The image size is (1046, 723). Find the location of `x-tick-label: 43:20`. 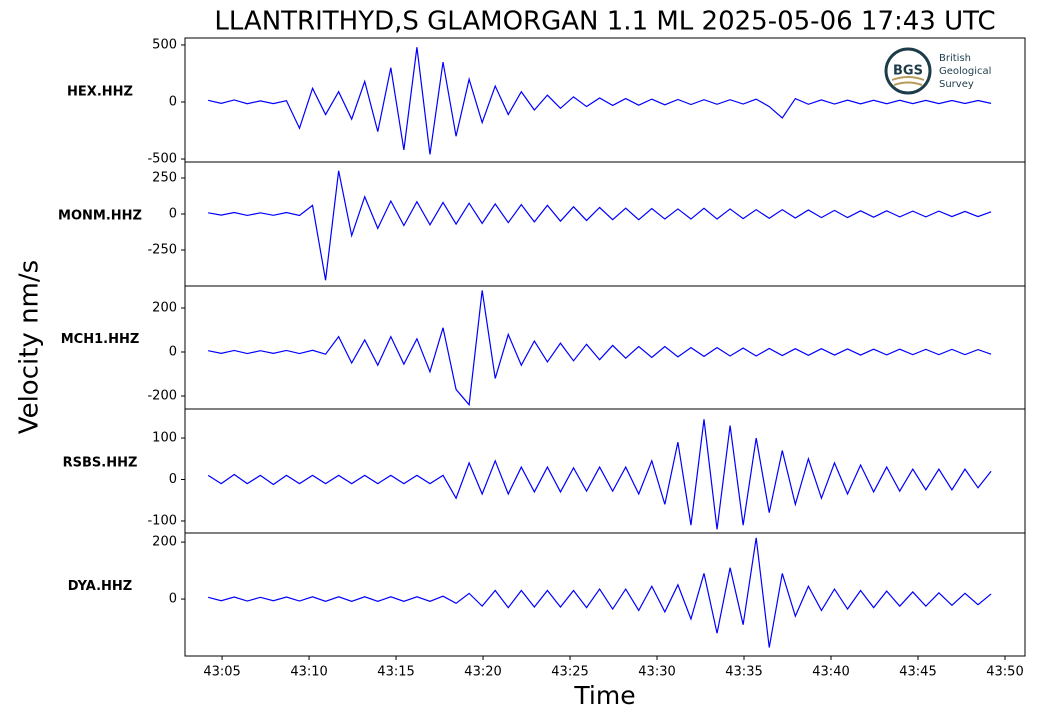

x-tick-label: 43:20 is located at coordinates (482, 672).